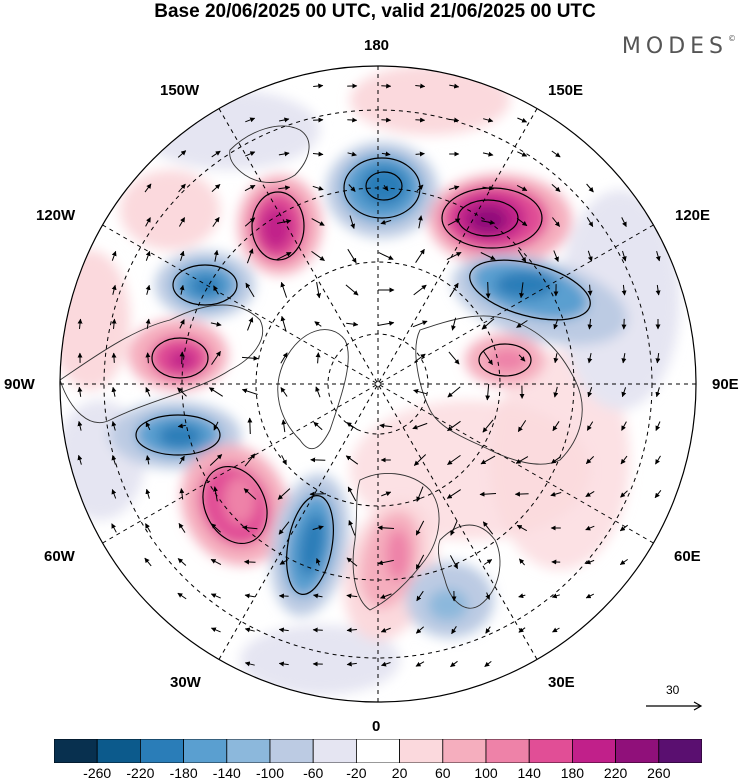 The width and height of the screenshot is (750, 783). I want to click on lon-label-120w: 120W, so click(56, 215).